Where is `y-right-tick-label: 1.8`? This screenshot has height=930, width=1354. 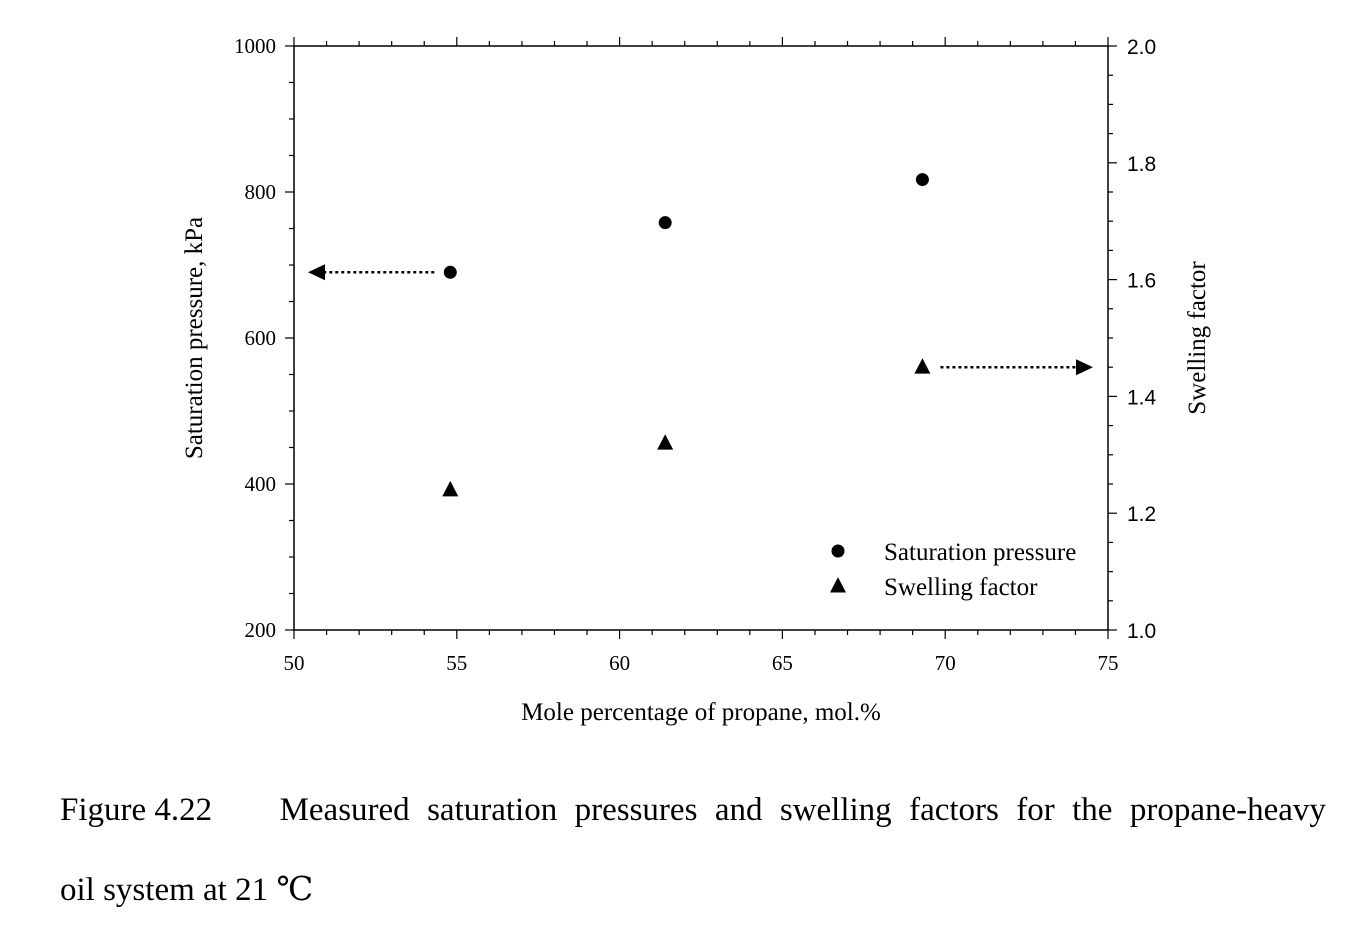 y-right-tick-label: 1.8 is located at coordinates (1141, 164).